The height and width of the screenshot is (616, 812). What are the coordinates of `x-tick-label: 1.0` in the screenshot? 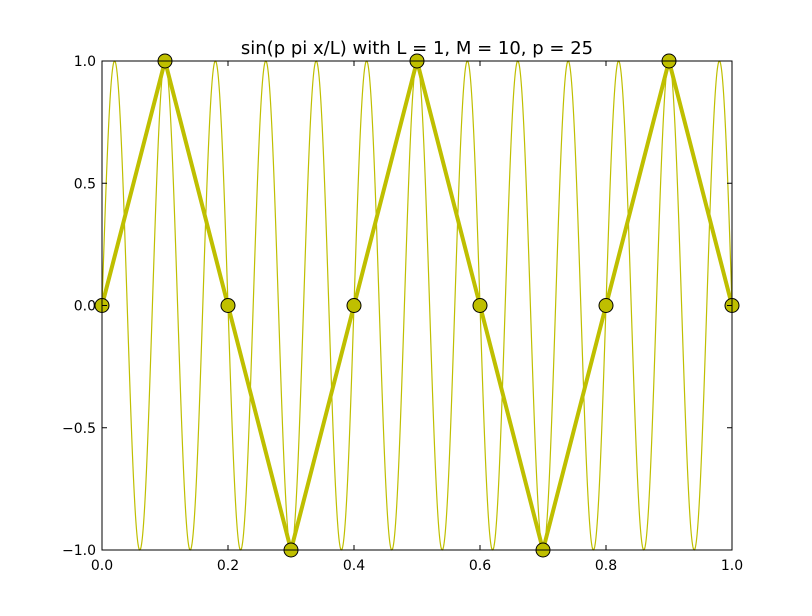 It's located at (732, 566).